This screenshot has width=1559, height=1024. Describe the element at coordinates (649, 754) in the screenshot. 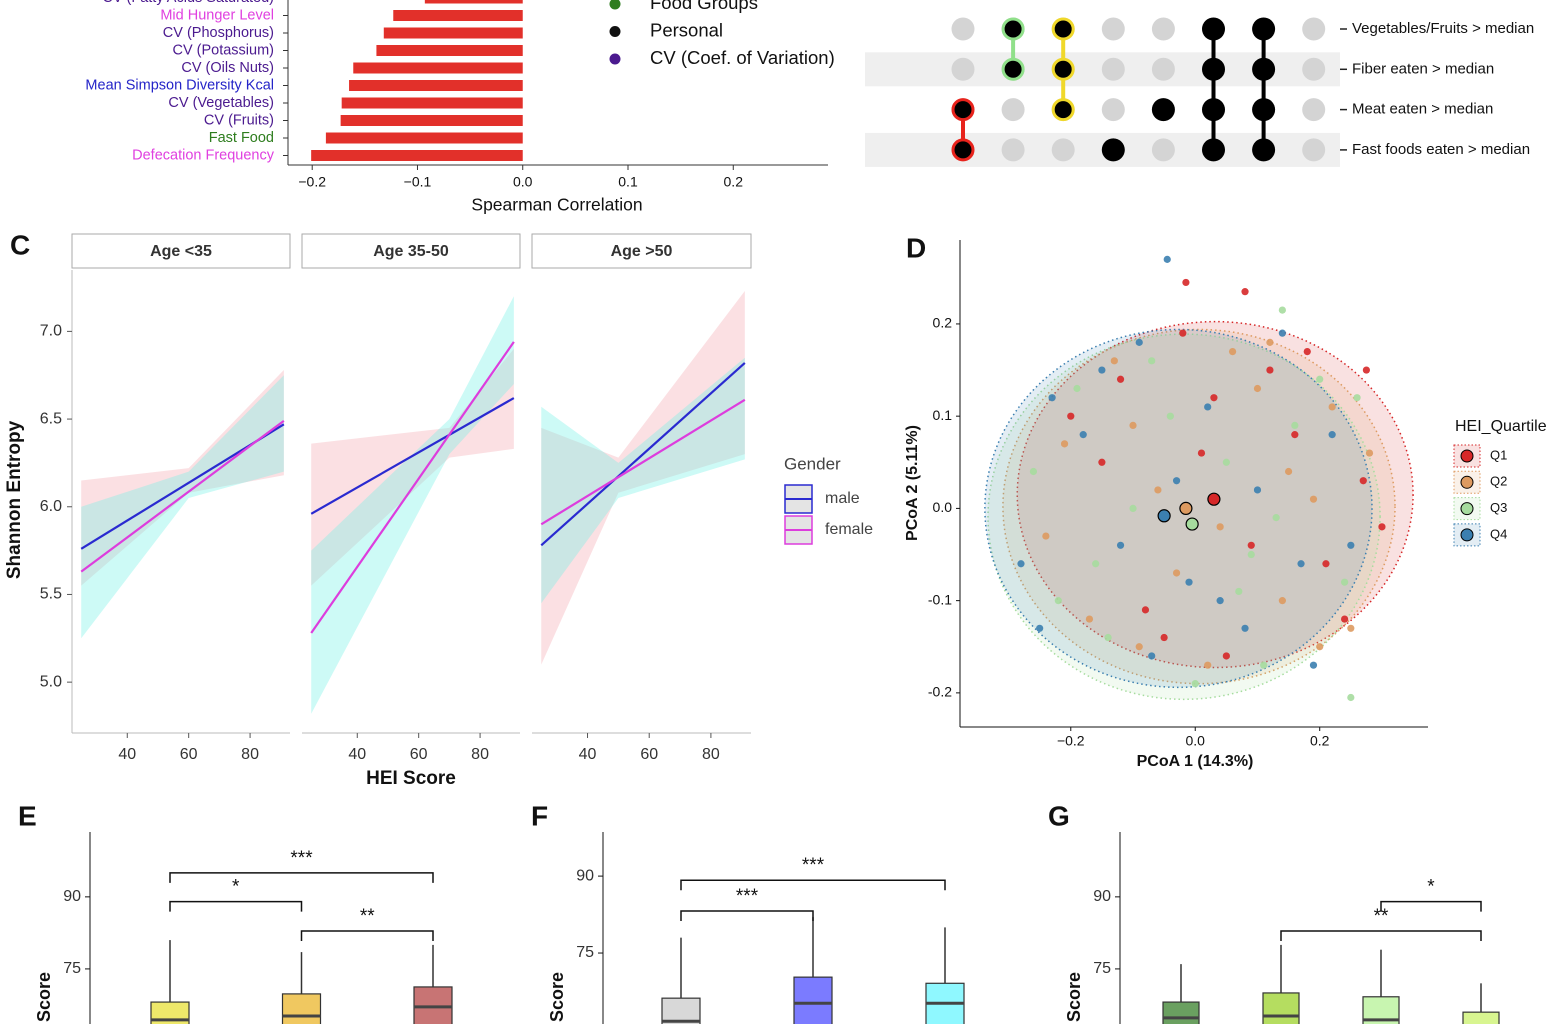

I see `x-tick-label: 60` at that location.